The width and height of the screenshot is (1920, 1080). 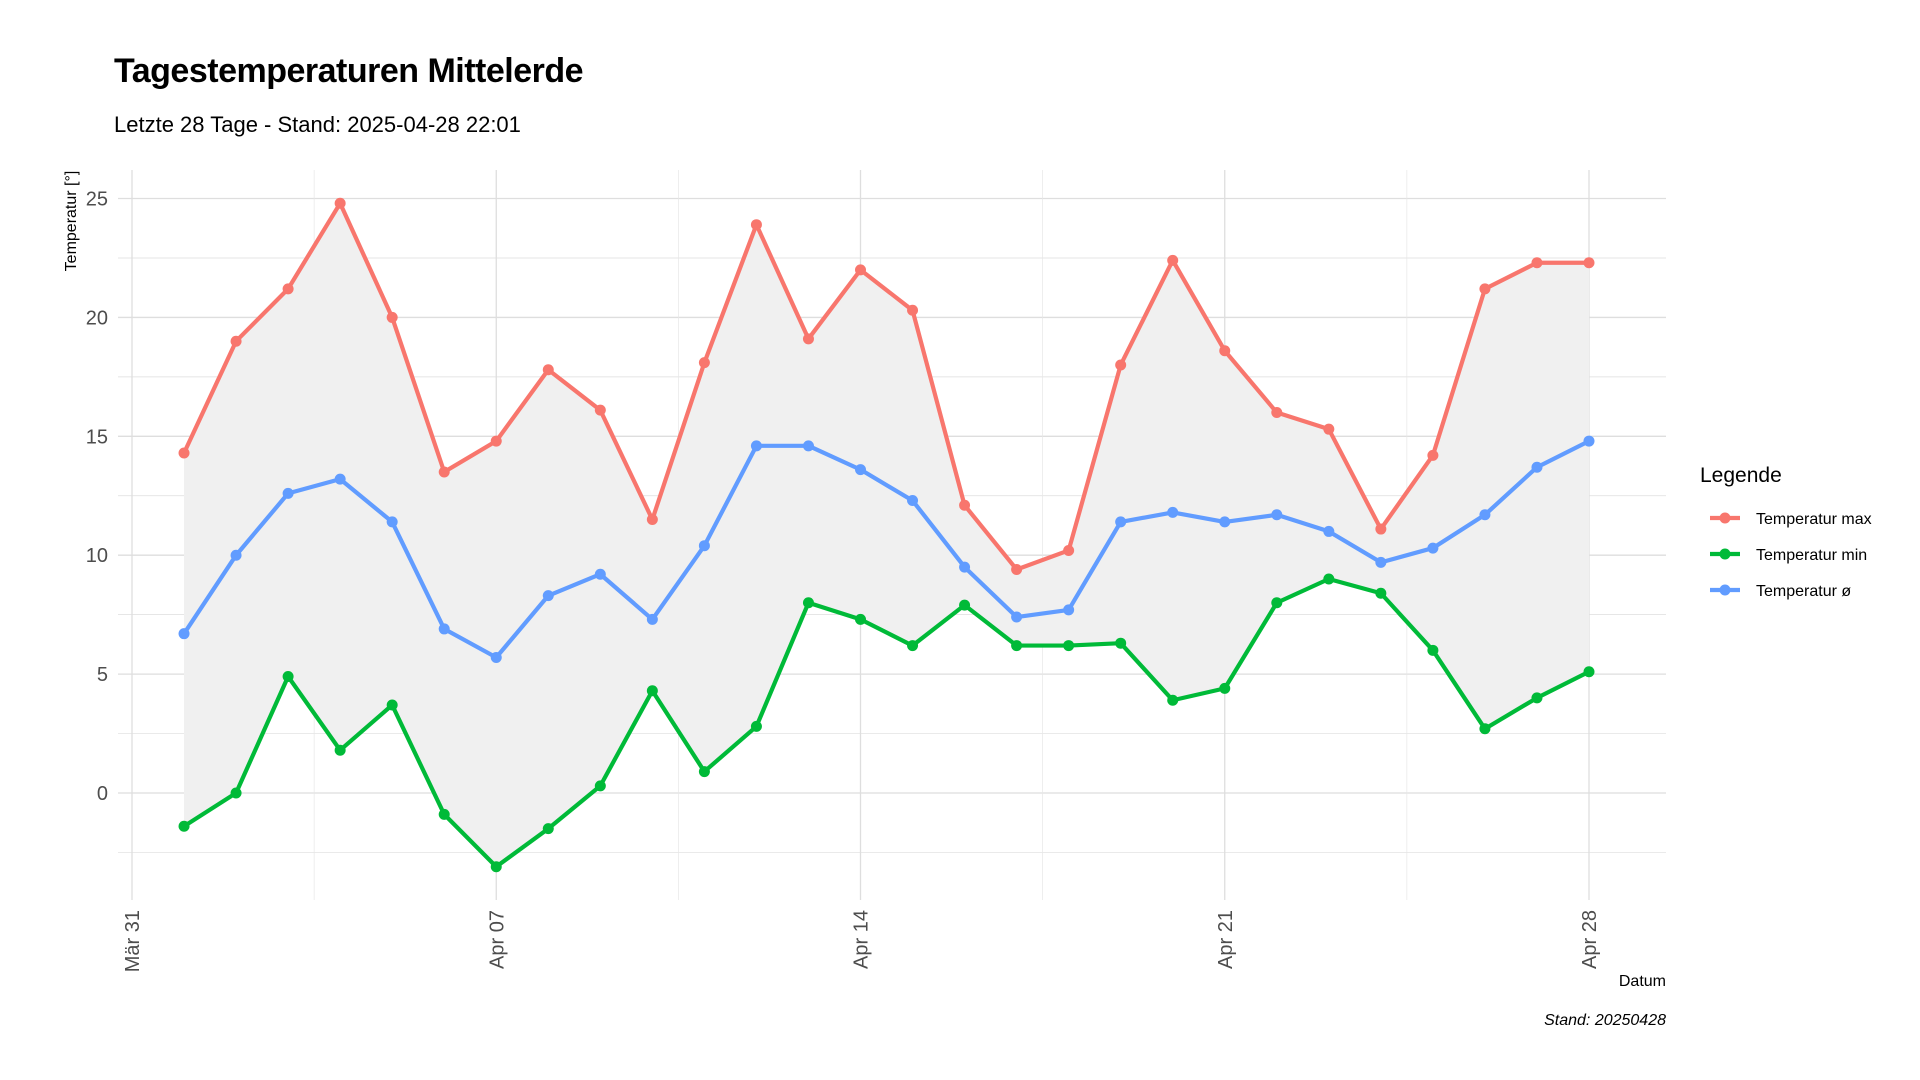 What do you see at coordinates (1811, 555) in the screenshot?
I see `legend-label: Temperatur min` at bounding box center [1811, 555].